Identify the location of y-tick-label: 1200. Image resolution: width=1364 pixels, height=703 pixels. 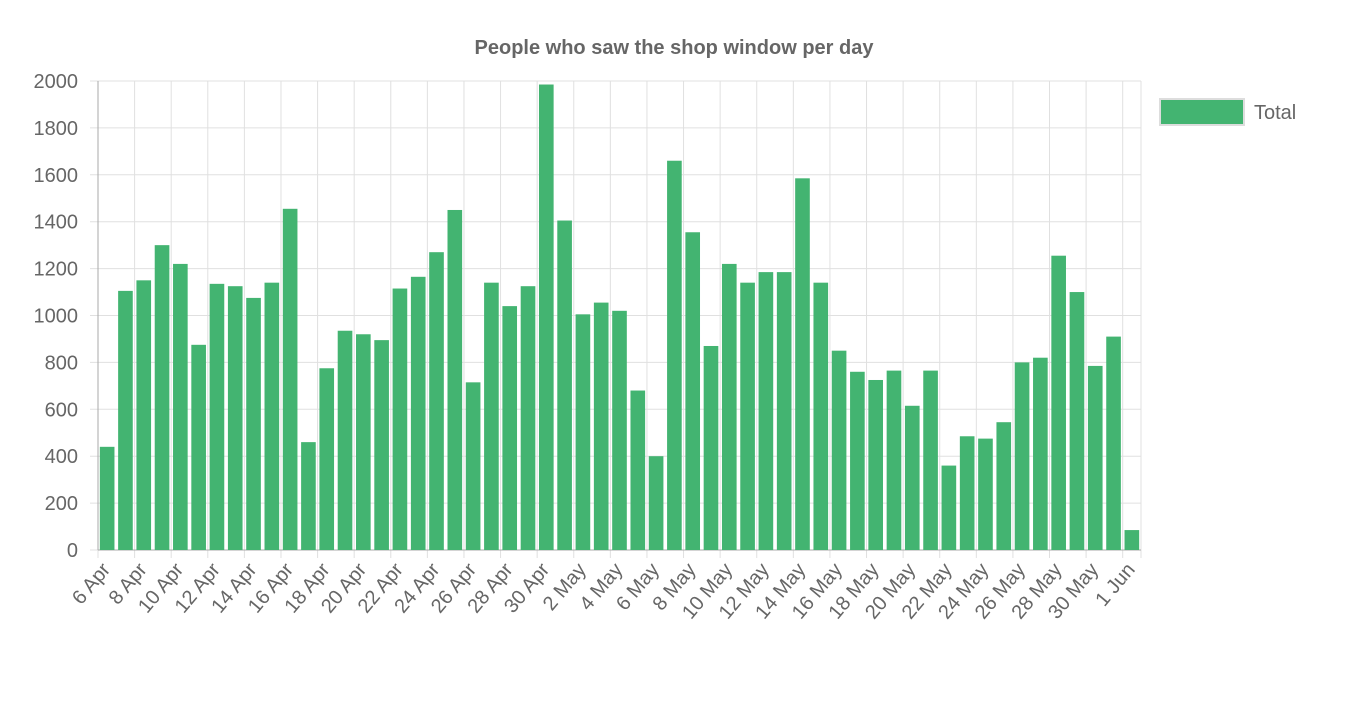
(56, 270).